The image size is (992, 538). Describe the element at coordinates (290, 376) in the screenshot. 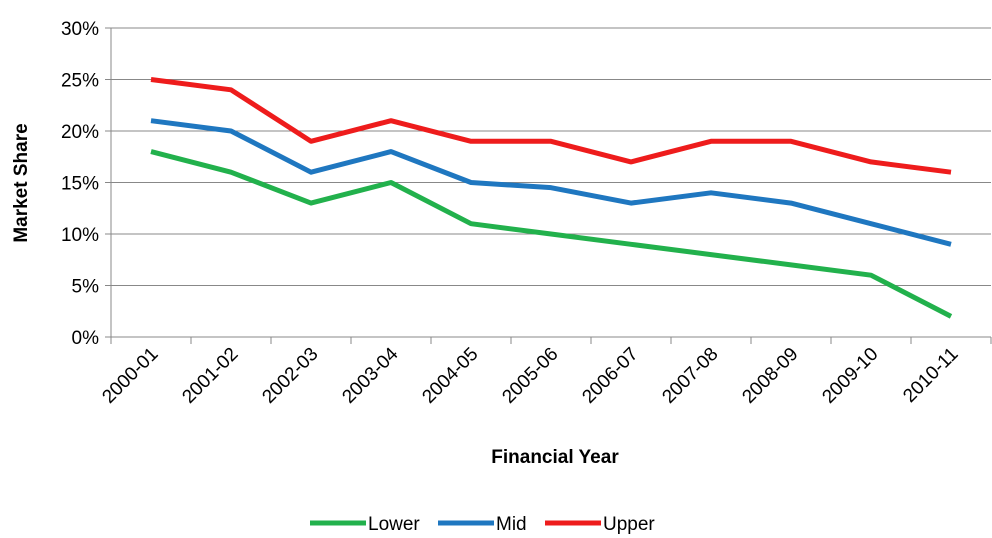

I see `x-tick-label: 2002-03` at that location.